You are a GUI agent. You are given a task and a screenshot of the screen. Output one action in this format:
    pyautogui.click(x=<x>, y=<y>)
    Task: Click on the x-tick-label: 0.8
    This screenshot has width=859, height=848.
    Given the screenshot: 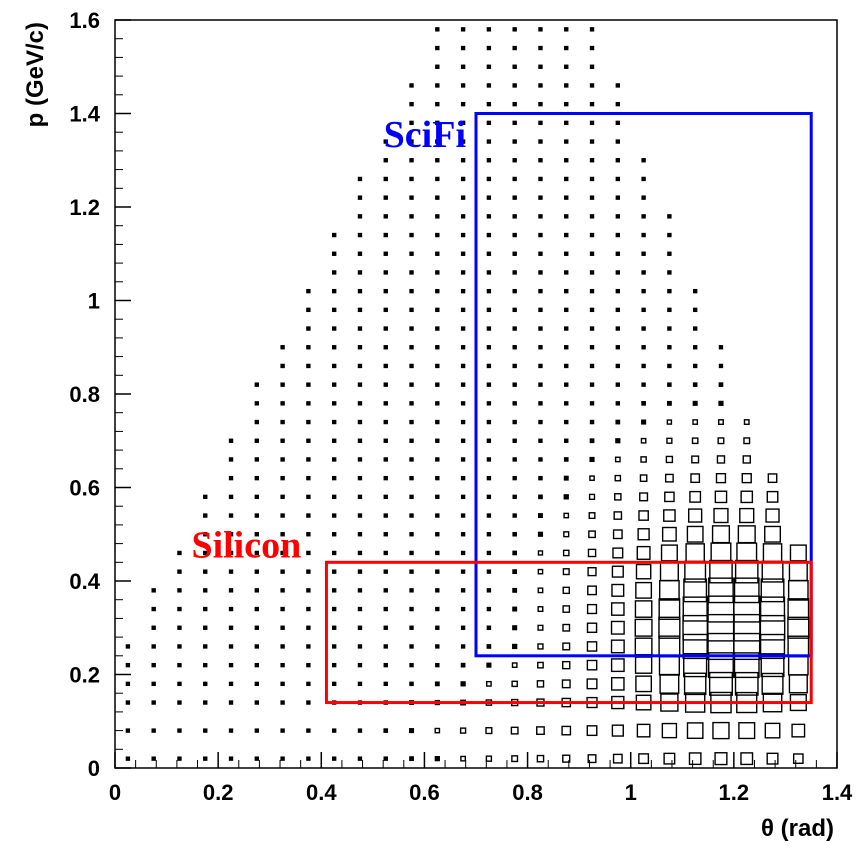 What is the action you would take?
    pyautogui.click(x=527, y=792)
    